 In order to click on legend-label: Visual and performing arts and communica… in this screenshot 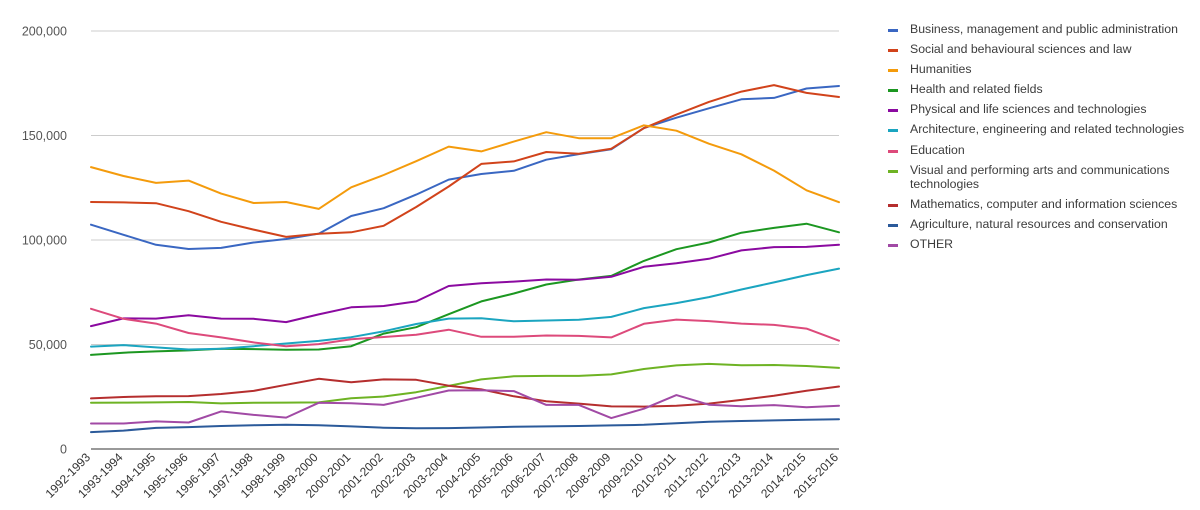, I will do `click(1040, 177)`.